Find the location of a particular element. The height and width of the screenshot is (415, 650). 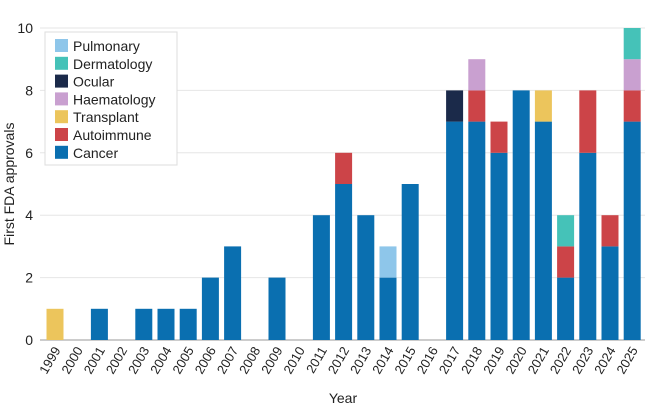

x-tick-label: 2006 is located at coordinates (205, 360).